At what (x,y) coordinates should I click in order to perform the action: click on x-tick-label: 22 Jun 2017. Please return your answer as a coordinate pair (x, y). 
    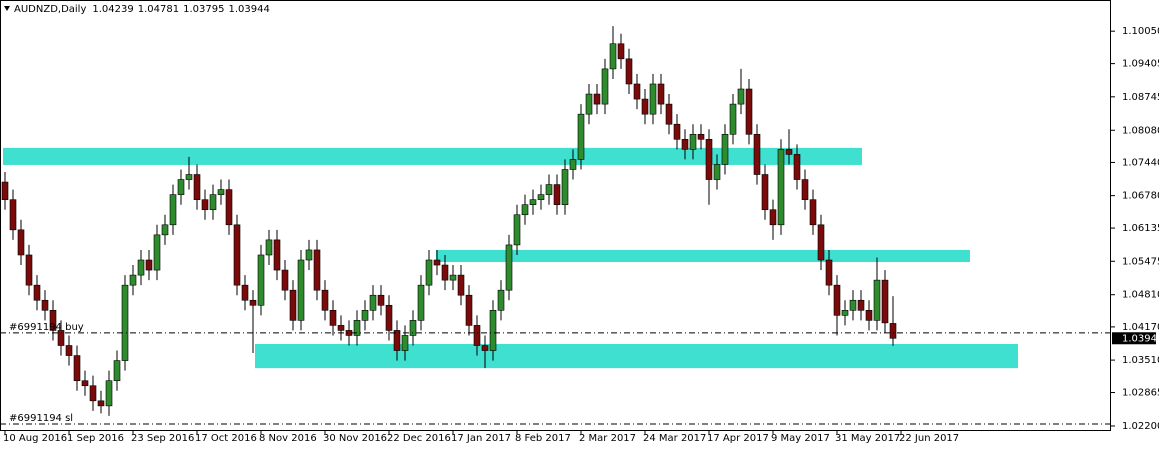
    Looking at the image, I should click on (929, 438).